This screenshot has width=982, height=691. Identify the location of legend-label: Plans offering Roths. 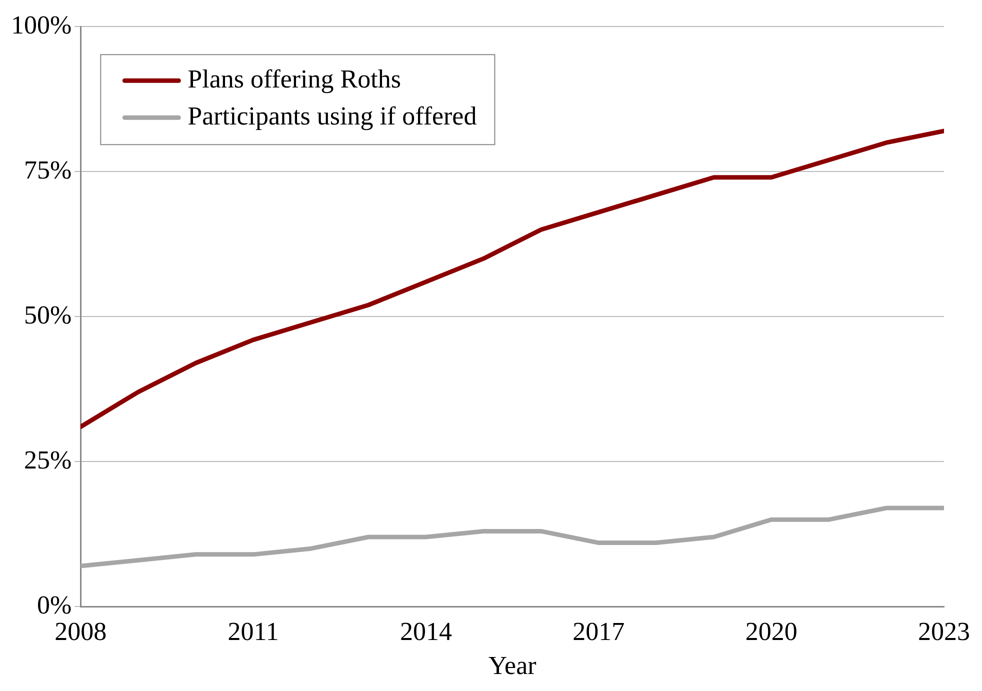
(294, 79).